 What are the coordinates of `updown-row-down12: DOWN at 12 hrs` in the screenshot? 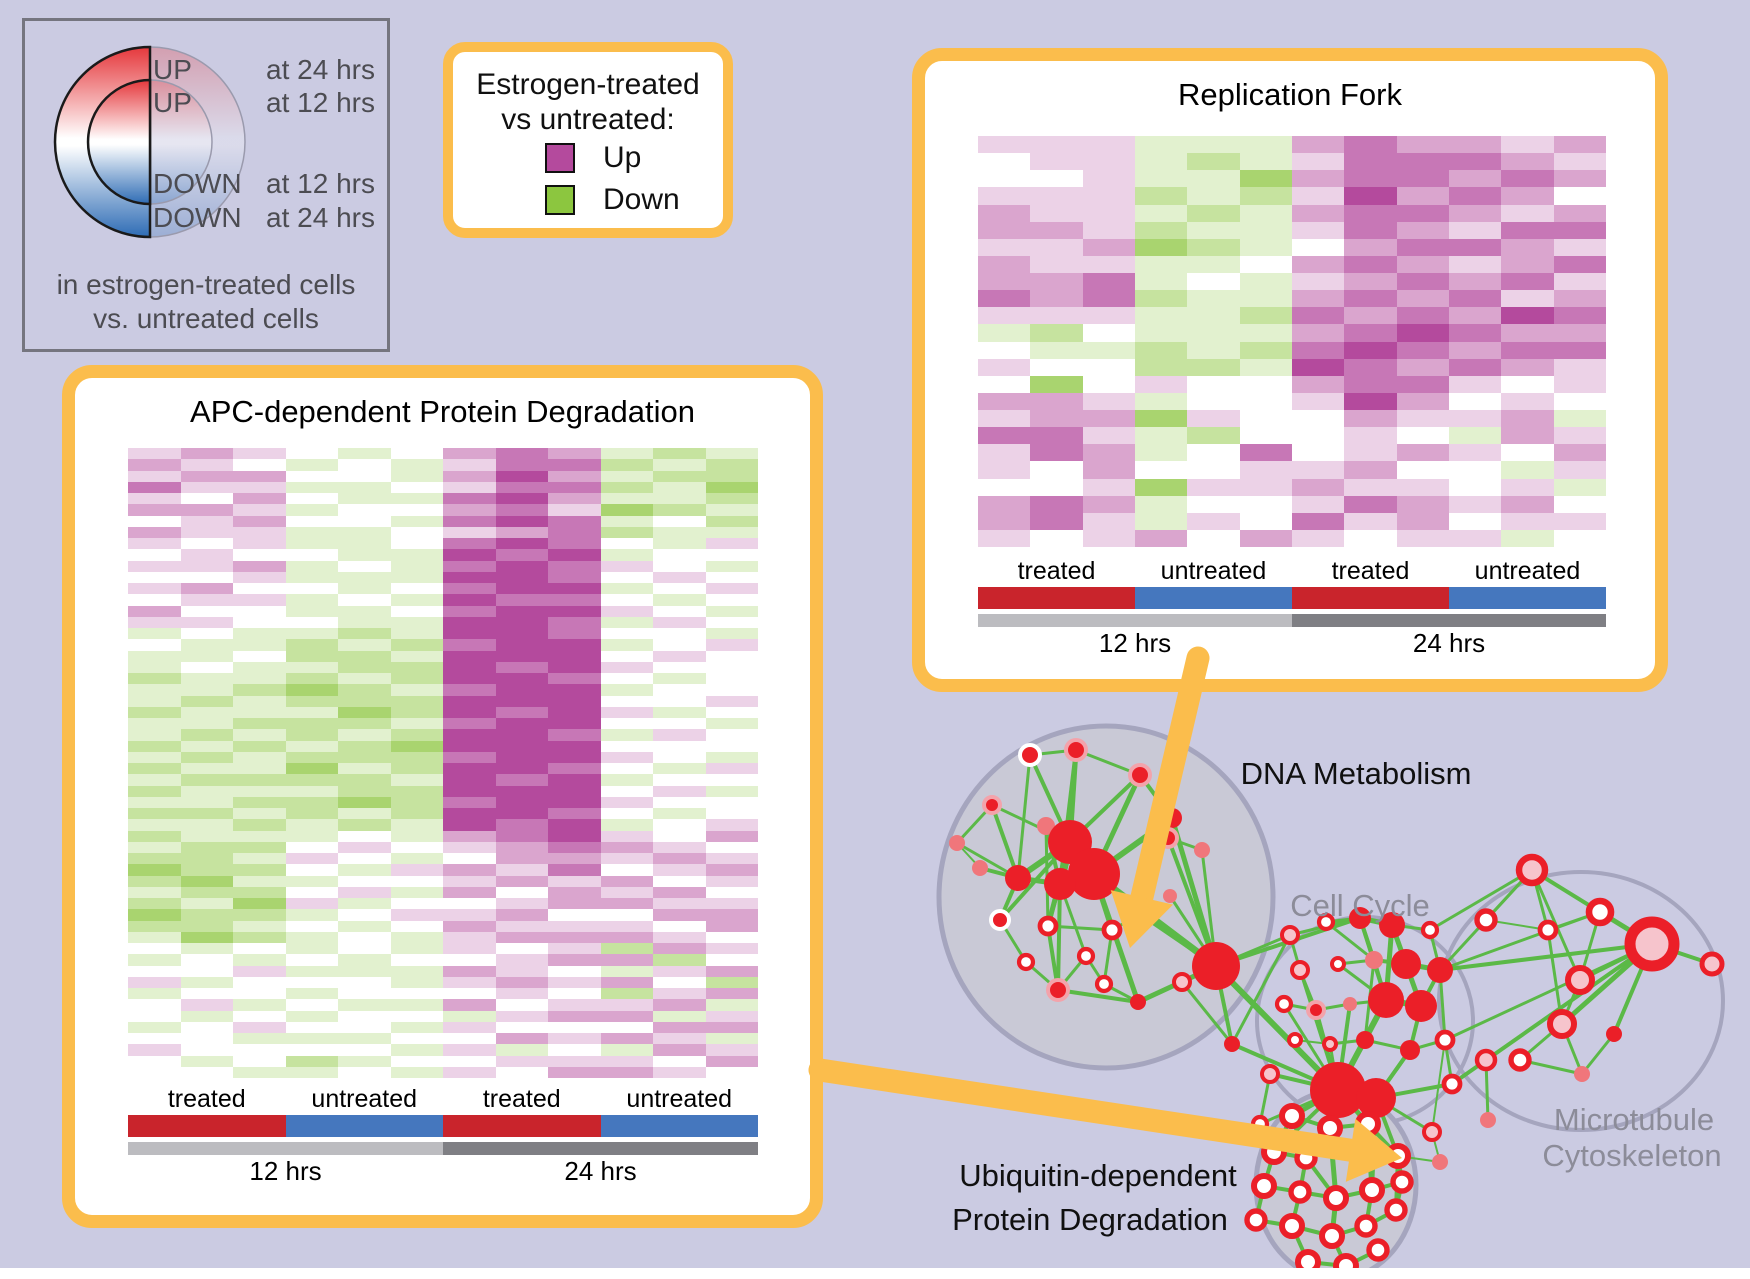 It's located at (264, 184).